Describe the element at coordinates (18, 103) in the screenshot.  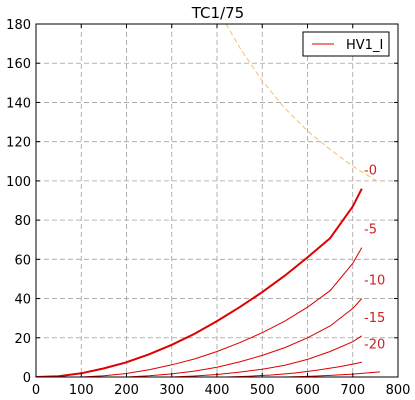
I see `y-tick-label: 140` at that location.